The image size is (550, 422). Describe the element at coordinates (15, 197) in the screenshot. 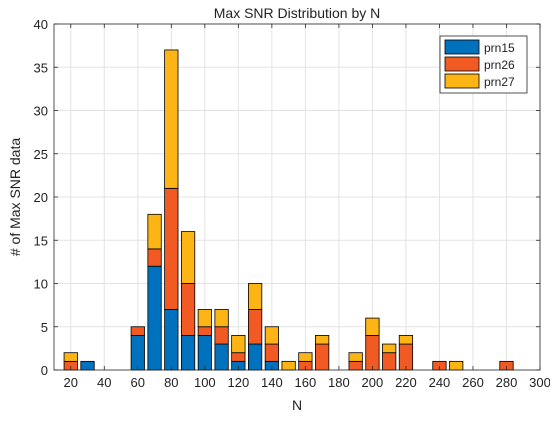

I see `y-axis-label: # of Max SNR data` at that location.